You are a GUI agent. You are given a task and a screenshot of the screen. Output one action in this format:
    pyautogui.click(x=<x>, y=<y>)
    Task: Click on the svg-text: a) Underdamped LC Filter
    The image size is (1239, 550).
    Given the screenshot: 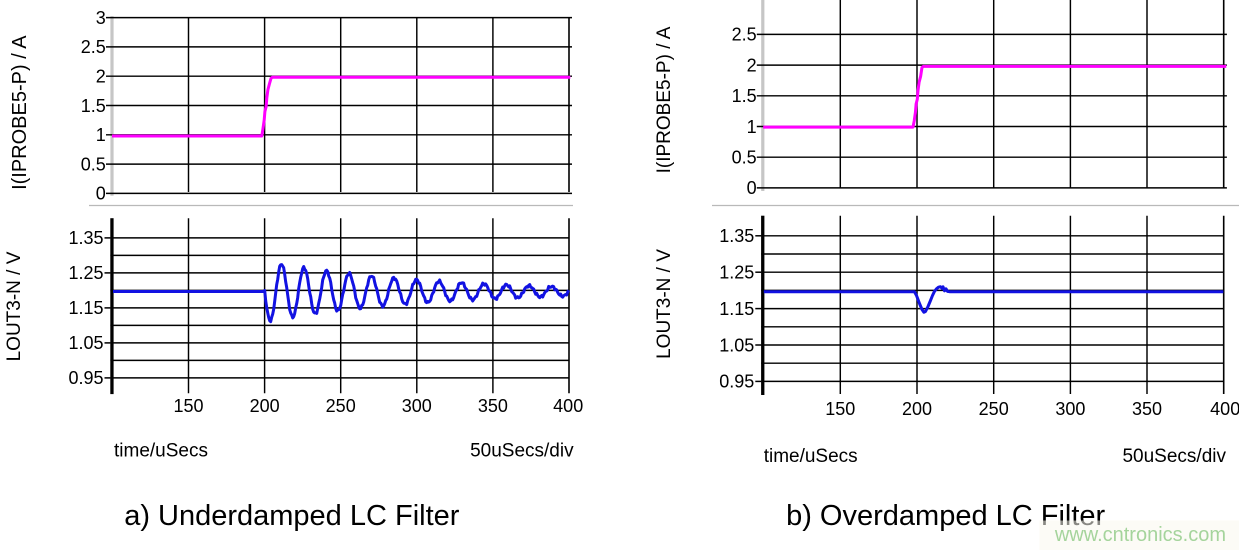 What is the action you would take?
    pyautogui.click(x=292, y=516)
    